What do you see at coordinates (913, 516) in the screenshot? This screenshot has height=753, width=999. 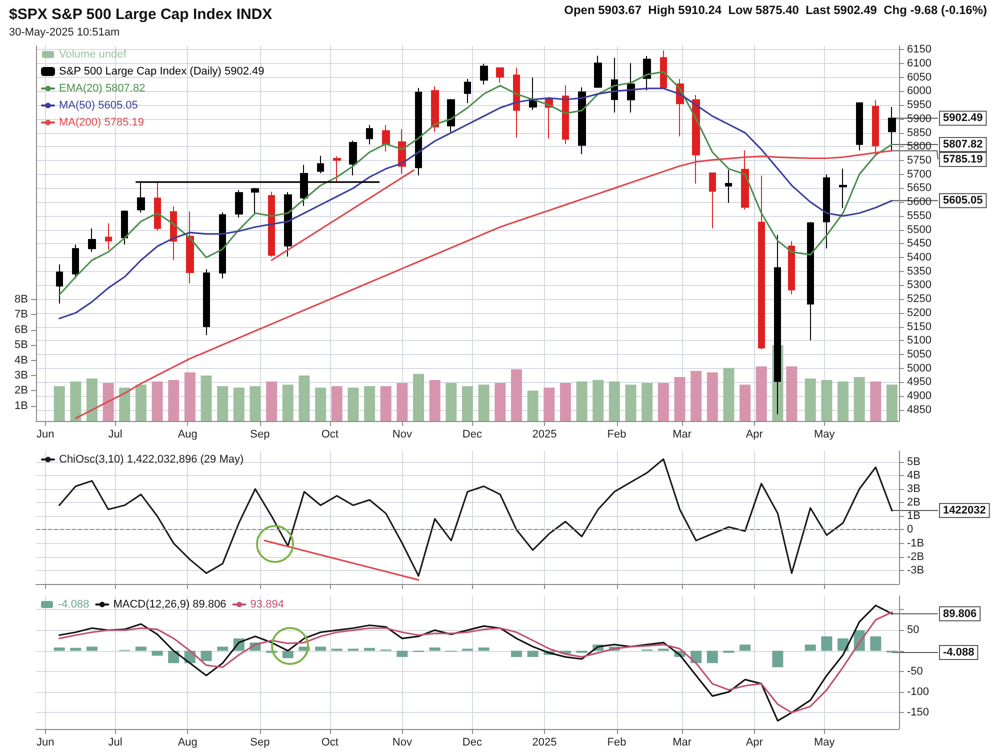 I see `y-tick-label: 1B` at bounding box center [913, 516].